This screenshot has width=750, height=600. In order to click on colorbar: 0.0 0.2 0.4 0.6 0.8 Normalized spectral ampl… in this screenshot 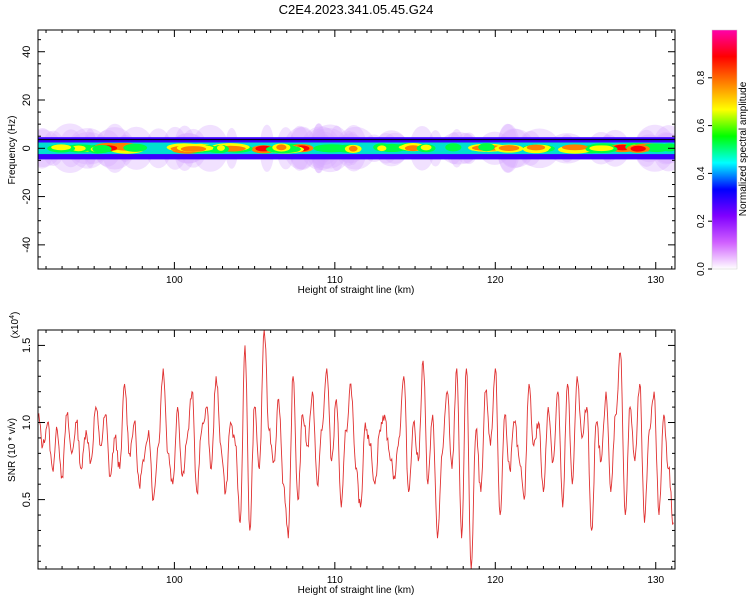, I will do `click(722, 152)`.